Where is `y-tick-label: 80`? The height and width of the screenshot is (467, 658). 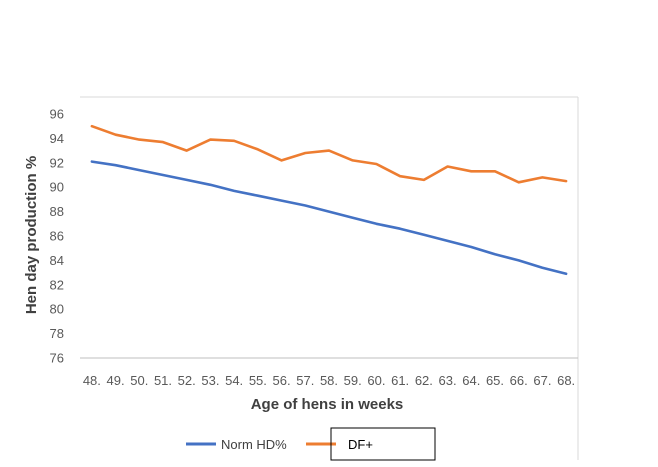 y-tick-label: 80 is located at coordinates (57, 309).